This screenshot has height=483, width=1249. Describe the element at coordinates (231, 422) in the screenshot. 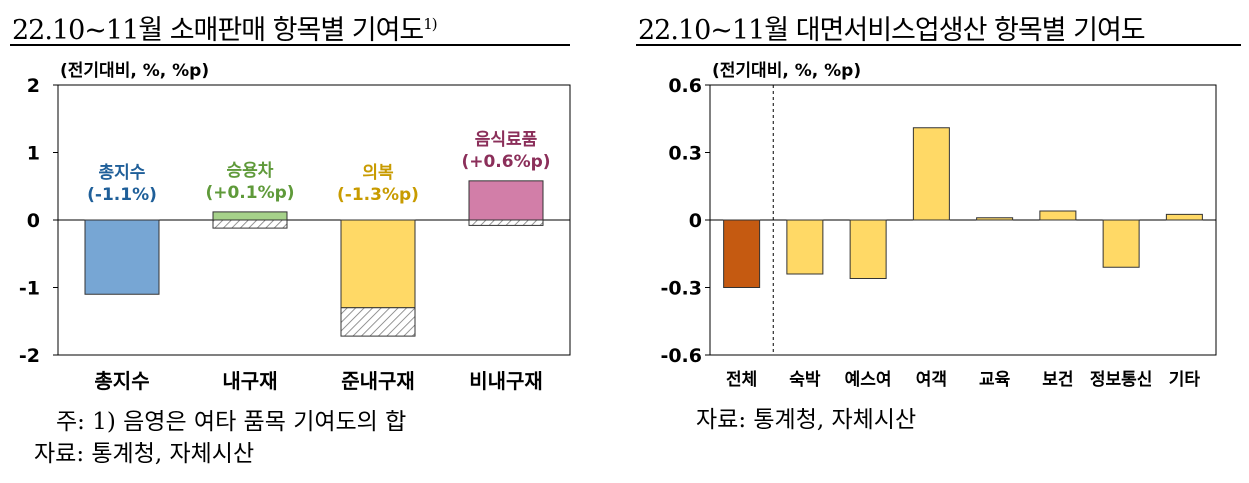

I see `left-footnote: 주: 1) 음영은 여타 품목 기여도의 합` at that location.